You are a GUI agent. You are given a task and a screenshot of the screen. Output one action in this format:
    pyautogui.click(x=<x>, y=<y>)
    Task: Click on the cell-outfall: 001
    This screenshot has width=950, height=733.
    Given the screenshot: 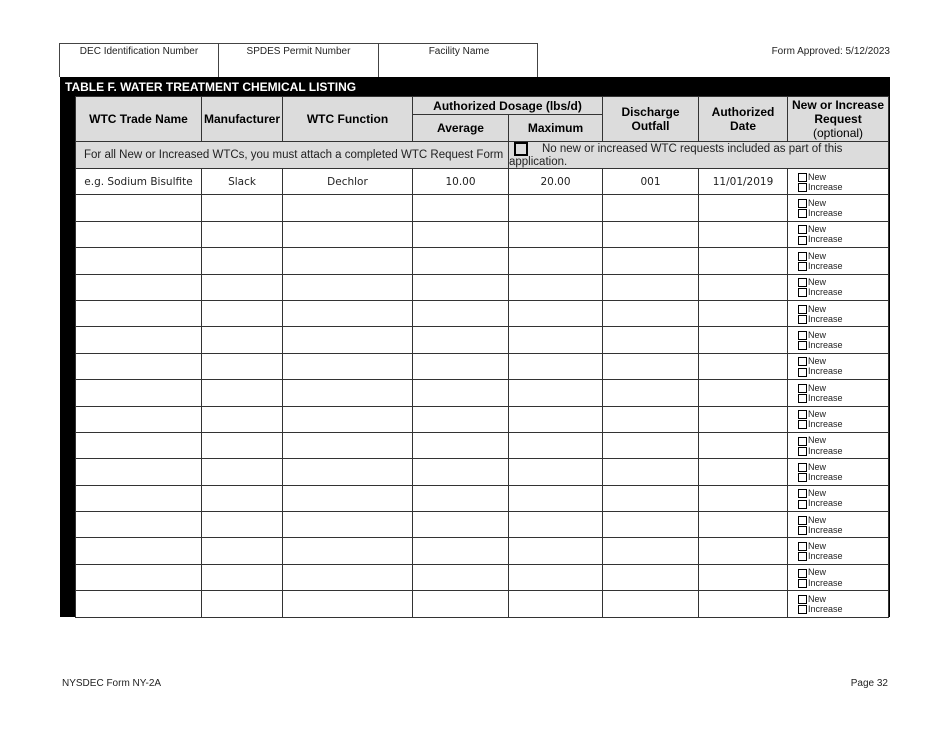 What is the action you would take?
    pyautogui.click(x=651, y=181)
    